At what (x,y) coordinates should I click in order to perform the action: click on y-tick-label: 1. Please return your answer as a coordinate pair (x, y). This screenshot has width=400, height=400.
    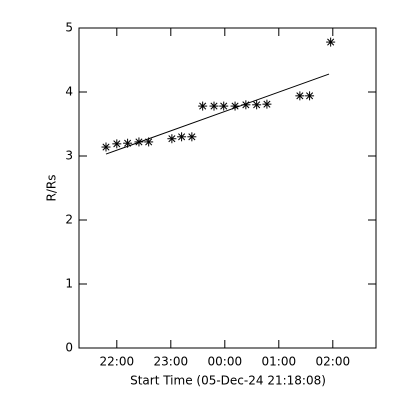
    Looking at the image, I should click on (69, 284).